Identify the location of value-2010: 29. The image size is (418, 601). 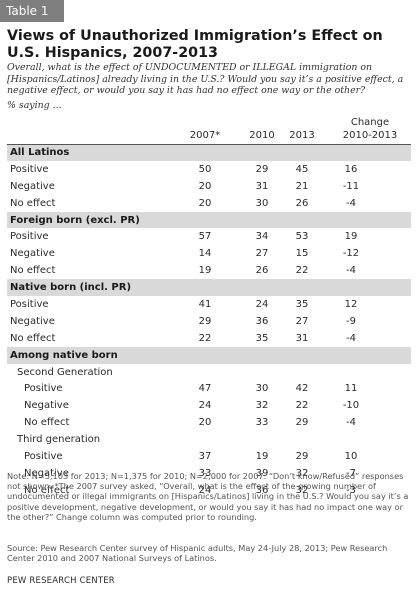
(262, 169).